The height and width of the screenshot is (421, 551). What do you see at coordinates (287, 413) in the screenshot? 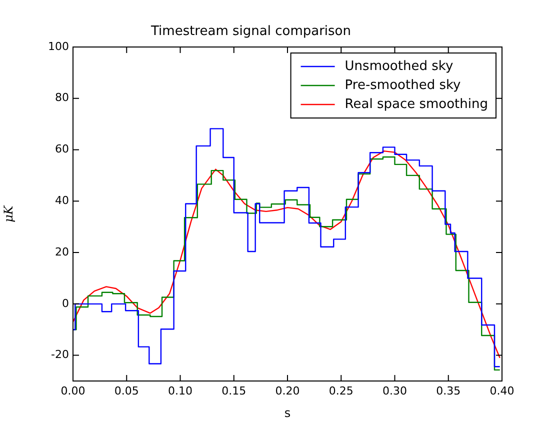
I see `x-axis-title: s` at bounding box center [287, 413].